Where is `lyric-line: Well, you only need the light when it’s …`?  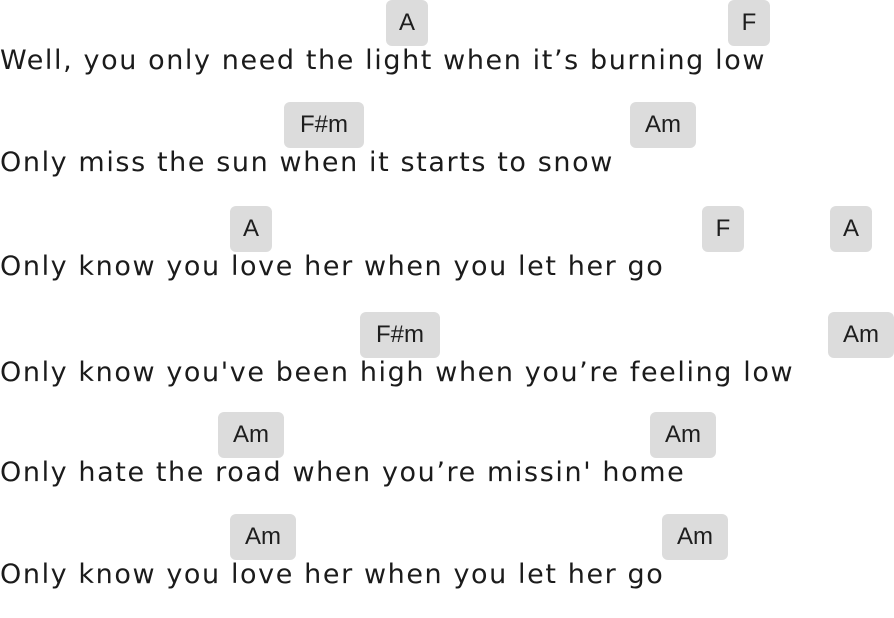
lyric-line: Well, you only need the light when it’s … is located at coordinates (383, 60).